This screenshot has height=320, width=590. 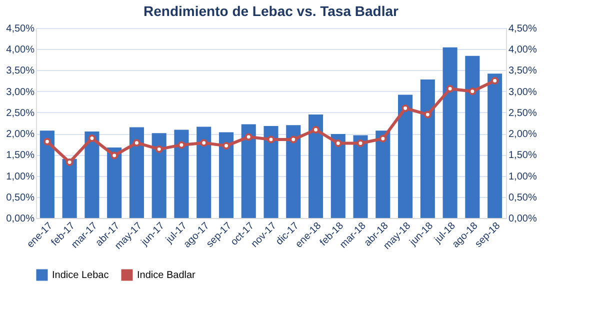 What do you see at coordinates (522, 156) in the screenshot?
I see `y2-tick-label: 1,50%` at bounding box center [522, 156].